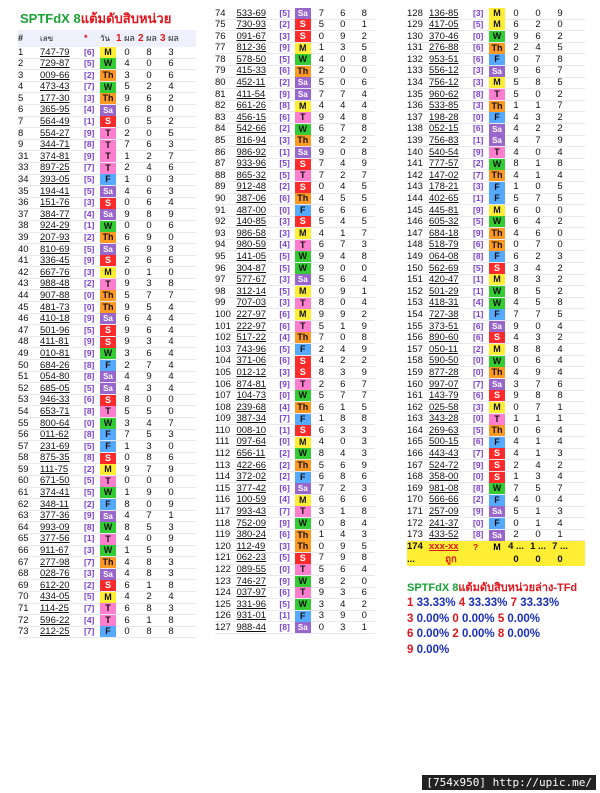 This screenshot has width=600, height=793. Describe the element at coordinates (55, 632) in the screenshot. I see `row-code: 212-25` at that location.